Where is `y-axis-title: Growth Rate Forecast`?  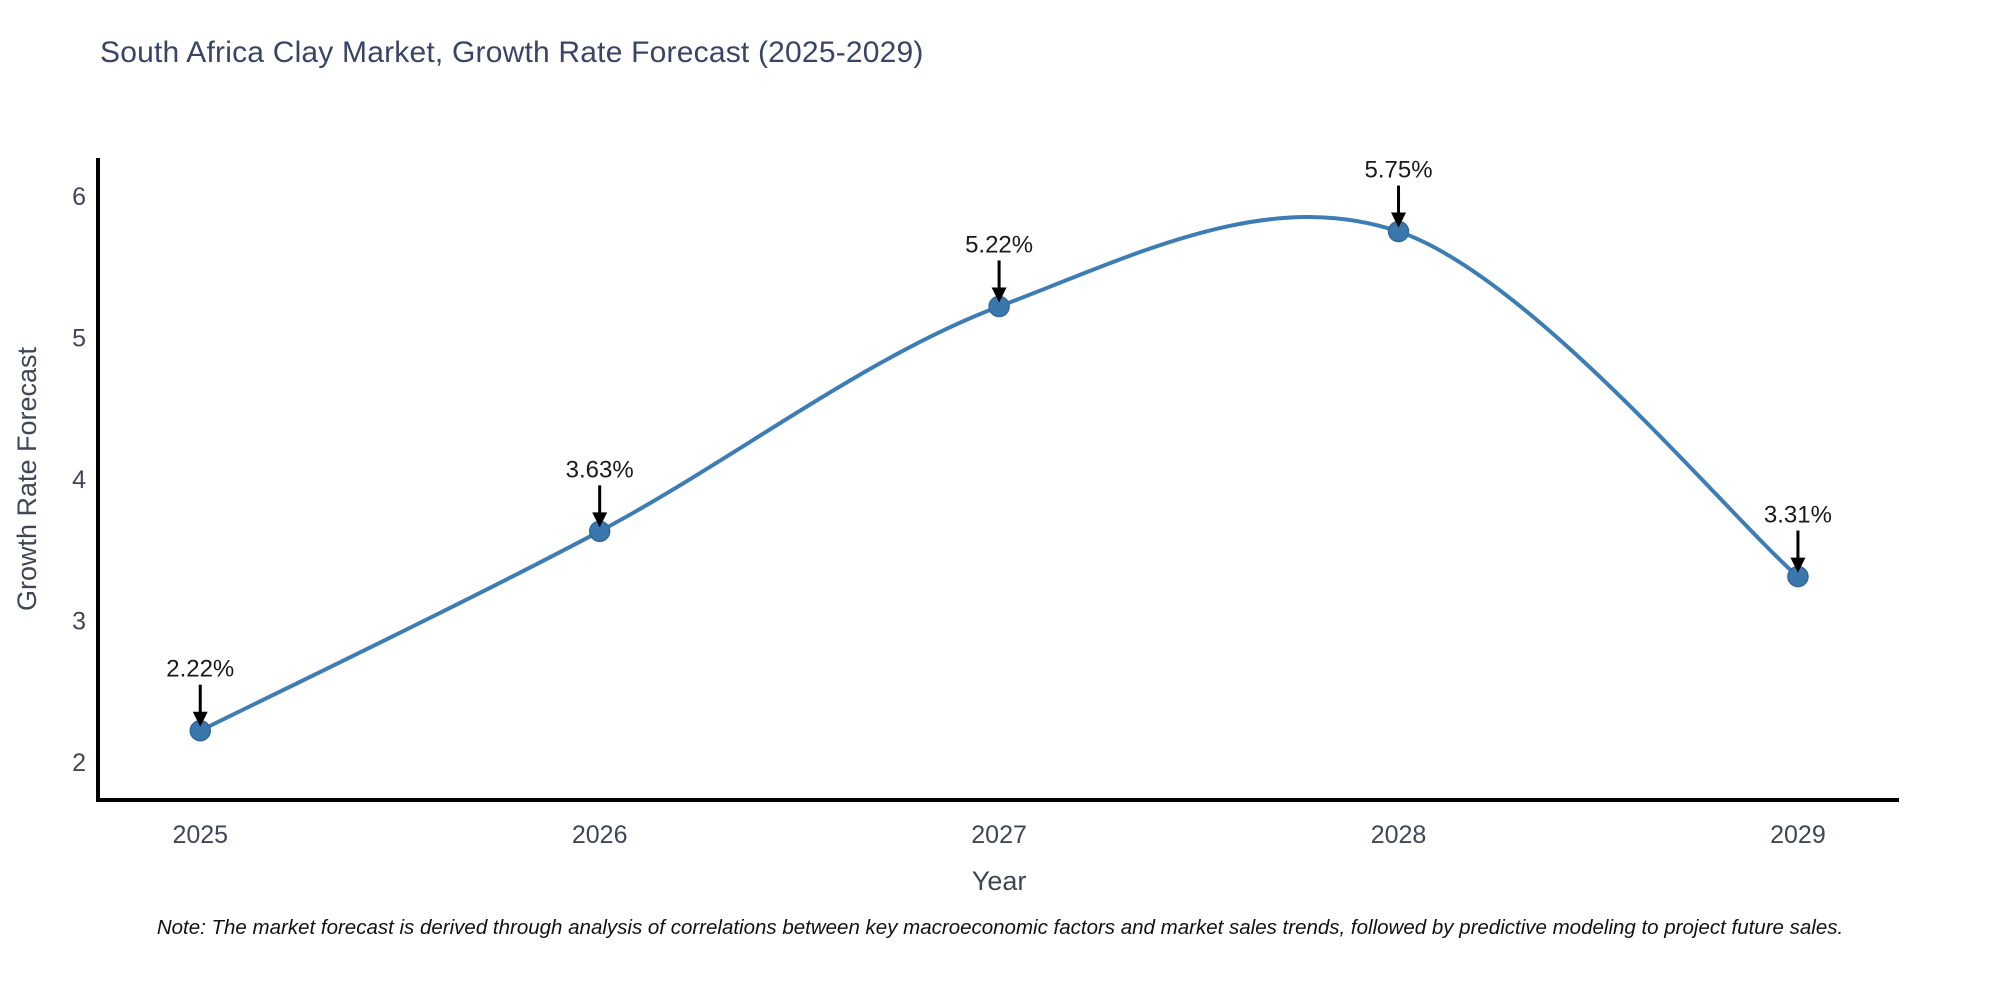
y-axis-title: Growth Rate Forecast is located at coordinates (27, 478).